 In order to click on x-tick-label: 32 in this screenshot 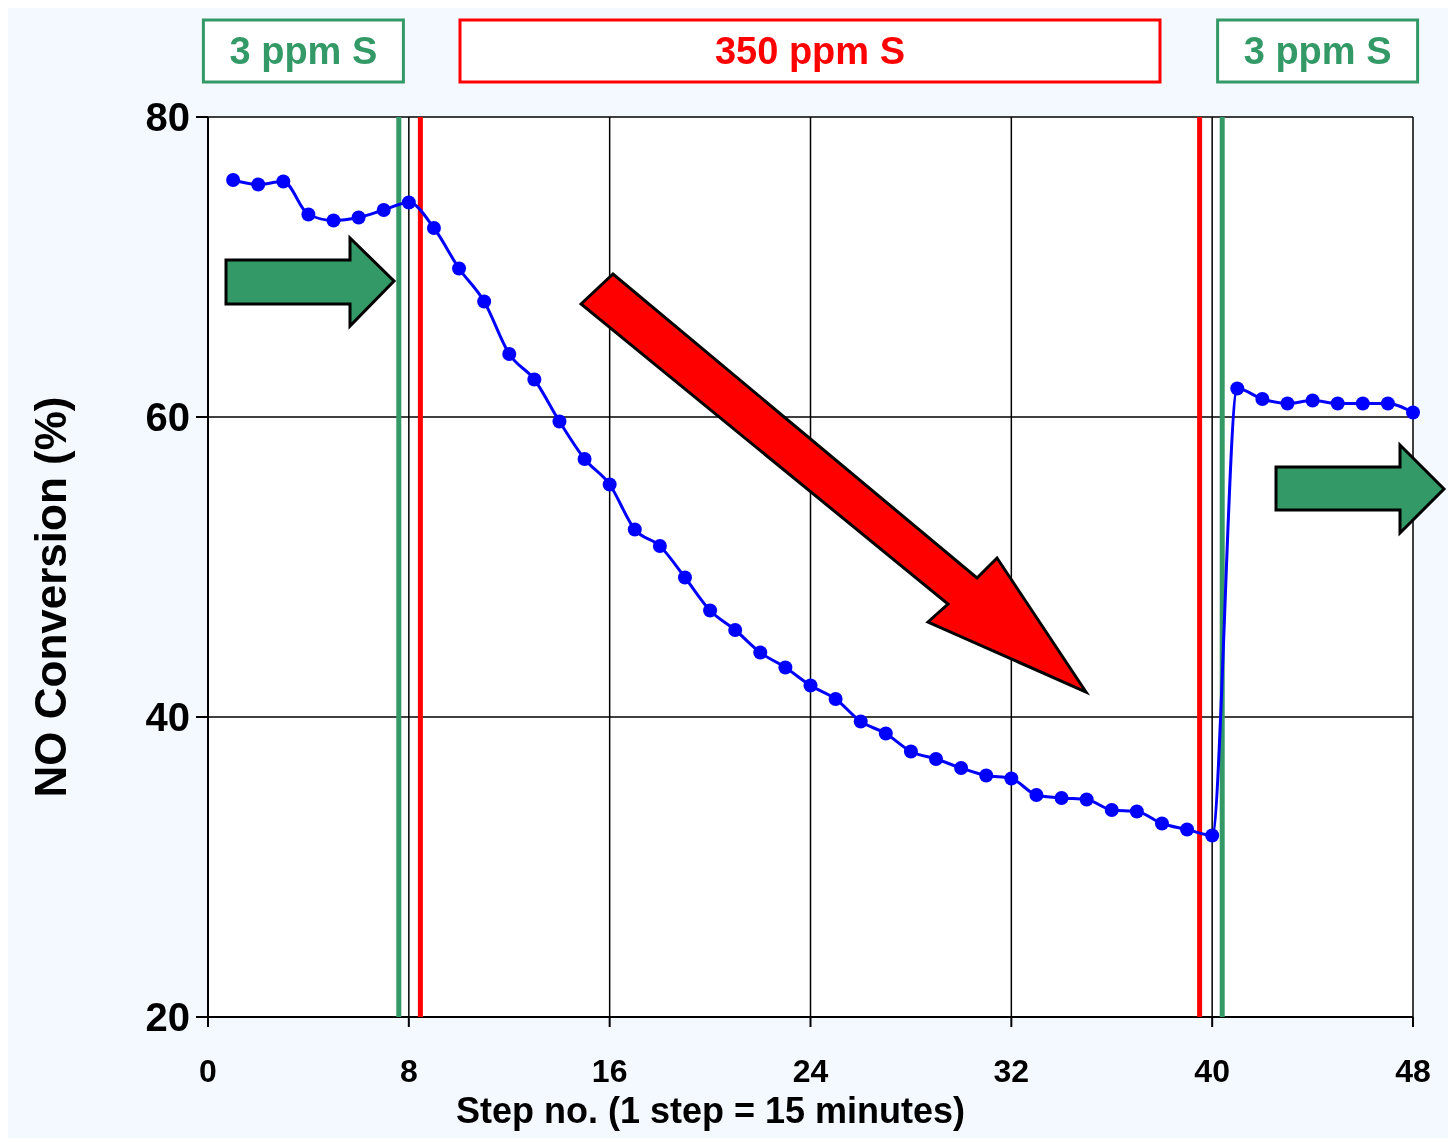, I will do `click(1011, 1071)`.